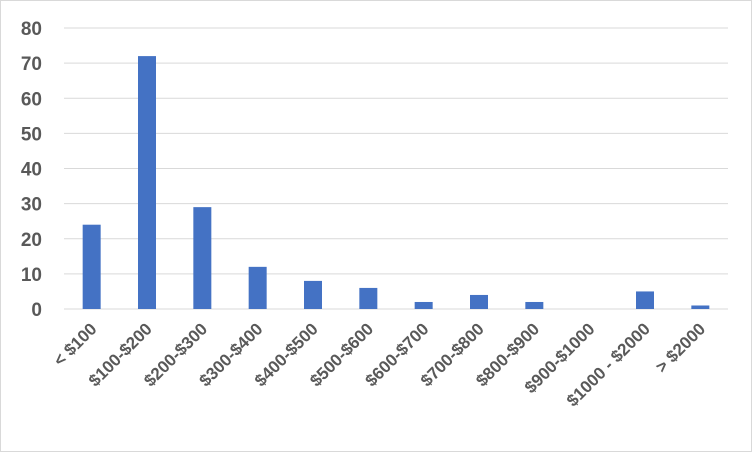  What do you see at coordinates (31, 29) in the screenshot?
I see `y-tick-label: 80` at bounding box center [31, 29].